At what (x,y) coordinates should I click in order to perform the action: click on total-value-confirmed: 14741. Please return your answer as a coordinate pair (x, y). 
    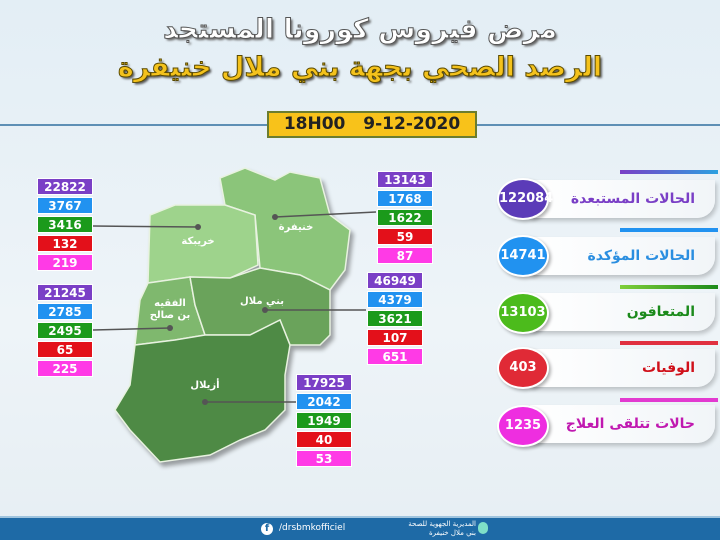
    Looking at the image, I should click on (523, 256).